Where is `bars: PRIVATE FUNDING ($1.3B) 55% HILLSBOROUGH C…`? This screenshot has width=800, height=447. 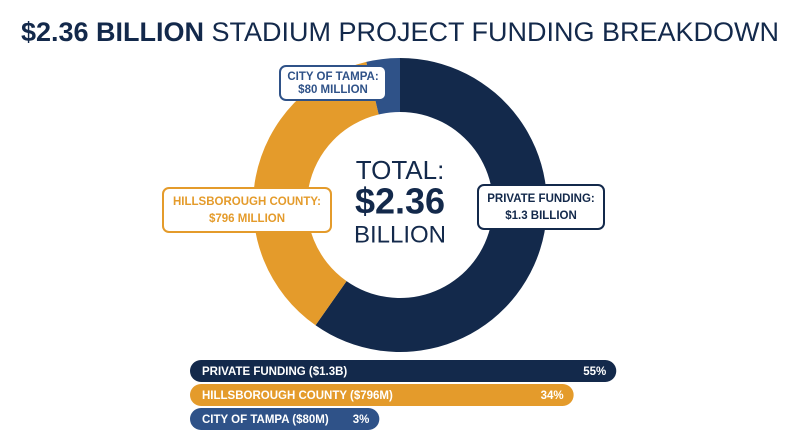 bars: PRIVATE FUNDING ($1.3B) 55% HILLSBOROUGH C… is located at coordinates (403, 395).